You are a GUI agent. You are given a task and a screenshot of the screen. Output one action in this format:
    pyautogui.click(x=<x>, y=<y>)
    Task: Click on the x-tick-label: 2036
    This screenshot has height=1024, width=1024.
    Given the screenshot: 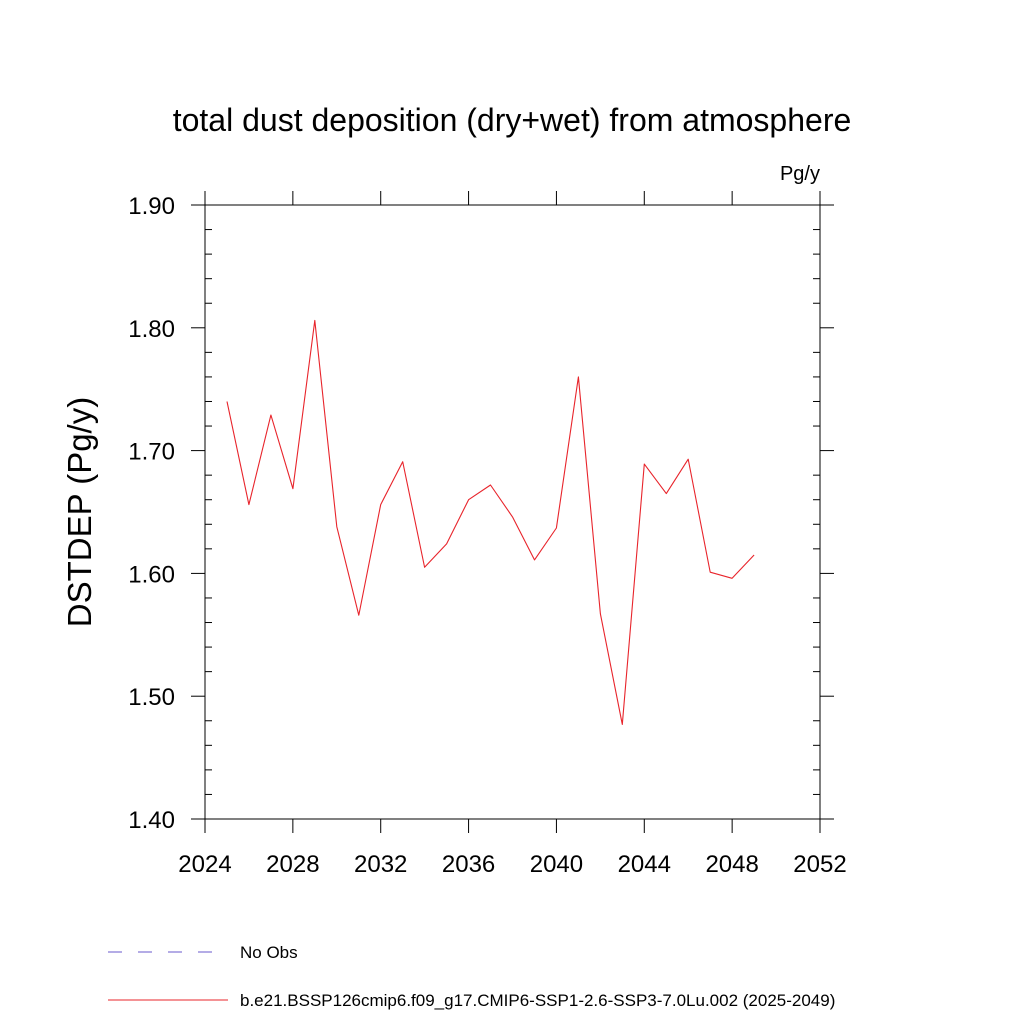 What is the action you would take?
    pyautogui.click(x=468, y=864)
    